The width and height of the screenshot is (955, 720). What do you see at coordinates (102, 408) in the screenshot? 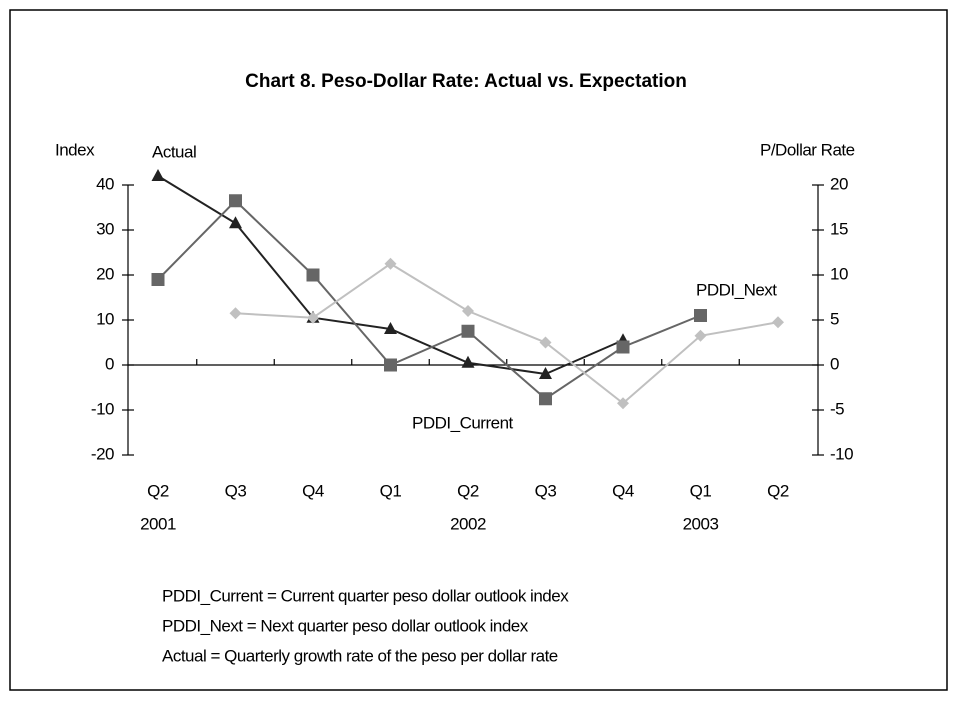
I see `y-tick-label: -10` at bounding box center [102, 408].